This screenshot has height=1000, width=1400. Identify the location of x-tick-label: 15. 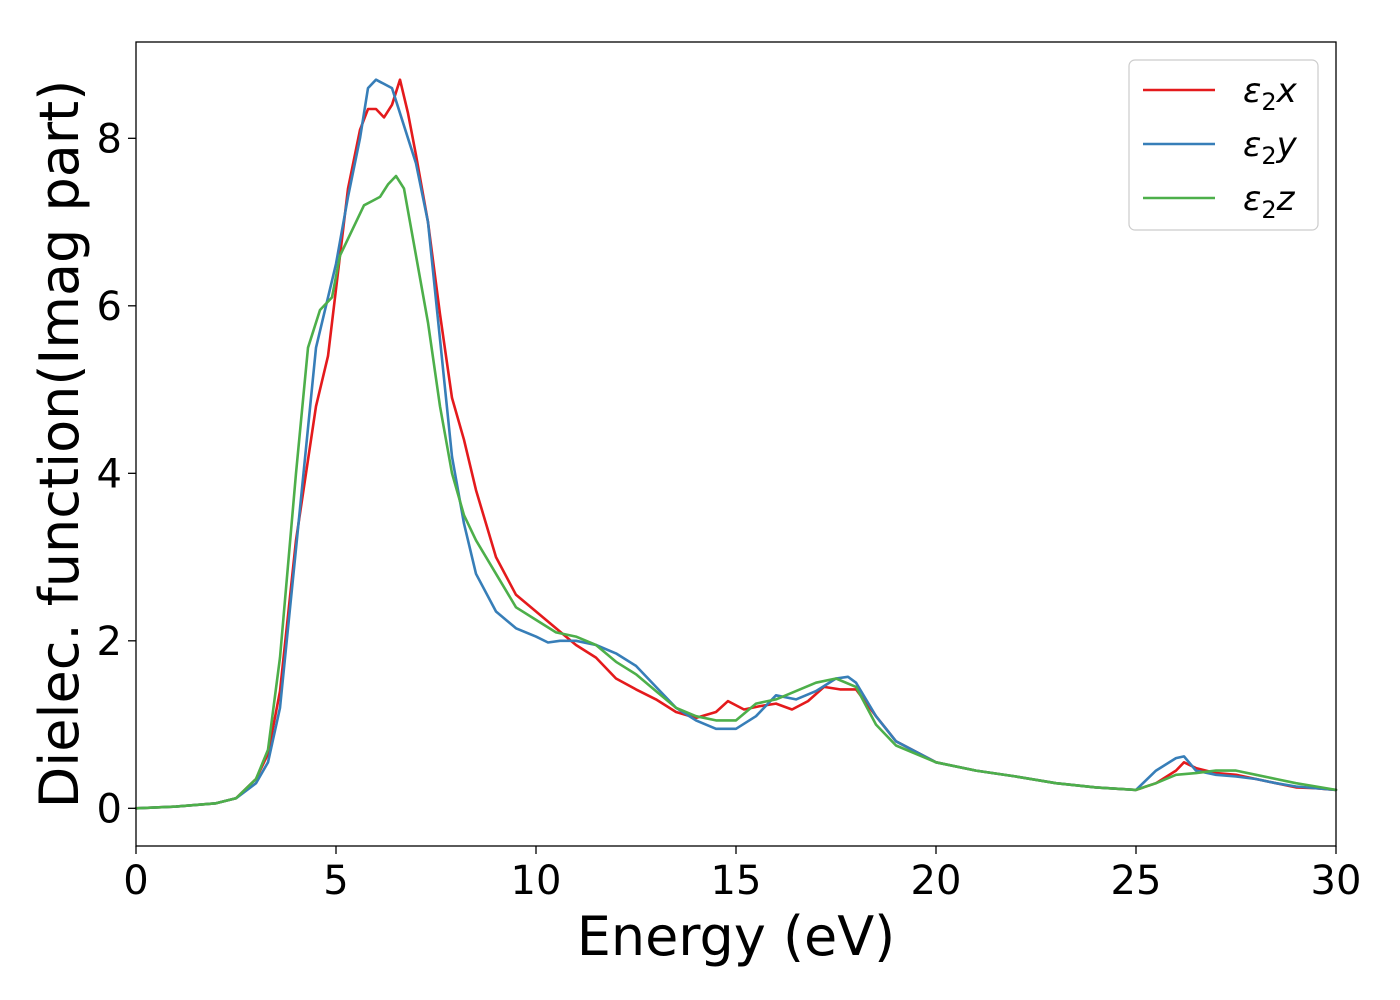
(736, 881).